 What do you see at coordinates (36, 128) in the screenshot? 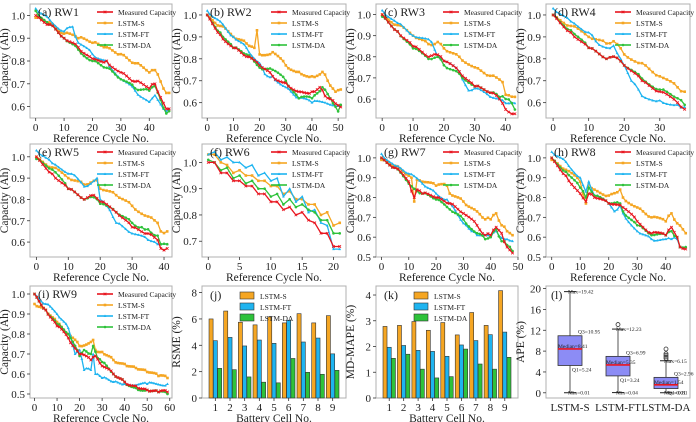
I see `x-tick-label: 0` at bounding box center [36, 128].